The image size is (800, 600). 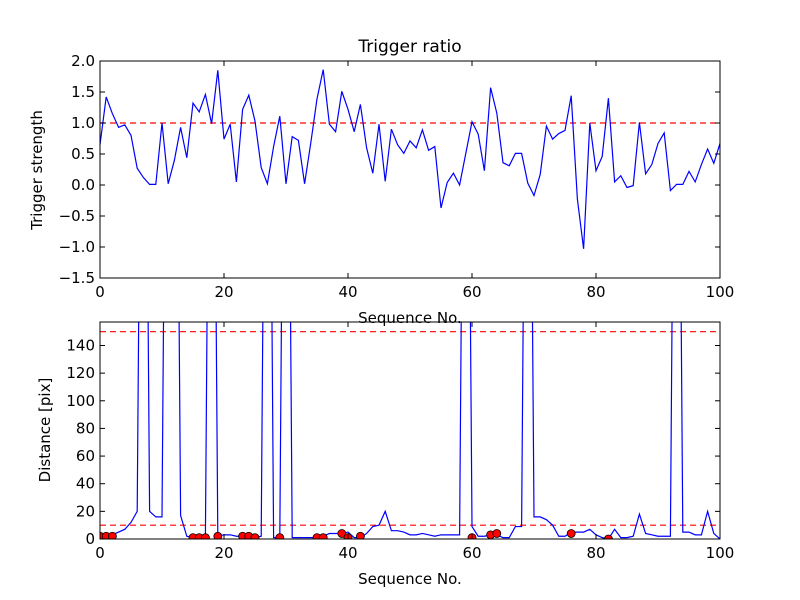 I want to click on top-y-tick-label: 1.5, so click(x=83, y=92).